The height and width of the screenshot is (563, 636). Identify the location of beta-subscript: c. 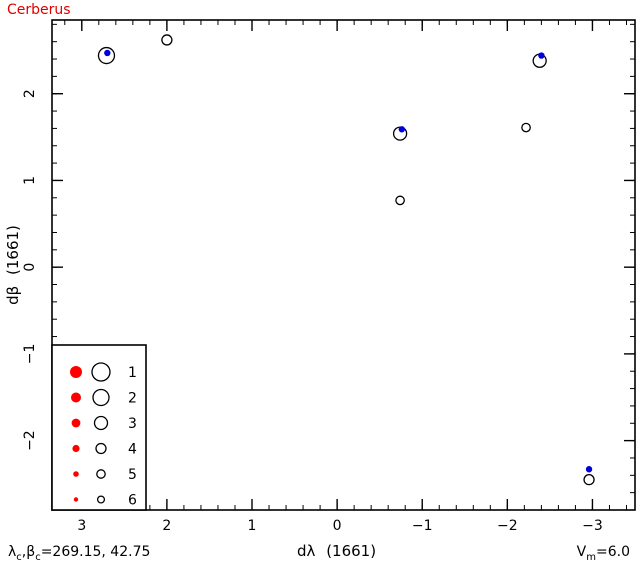
(38, 557).